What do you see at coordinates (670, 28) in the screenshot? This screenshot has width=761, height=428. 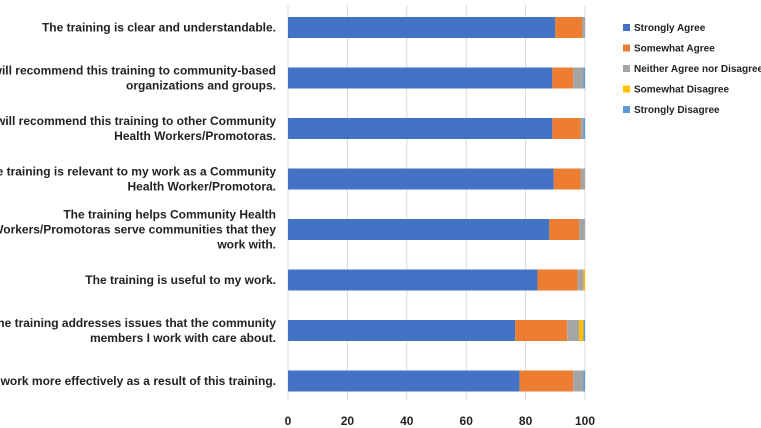 I see `legend-label-0: Strongly Agree` at bounding box center [670, 28].